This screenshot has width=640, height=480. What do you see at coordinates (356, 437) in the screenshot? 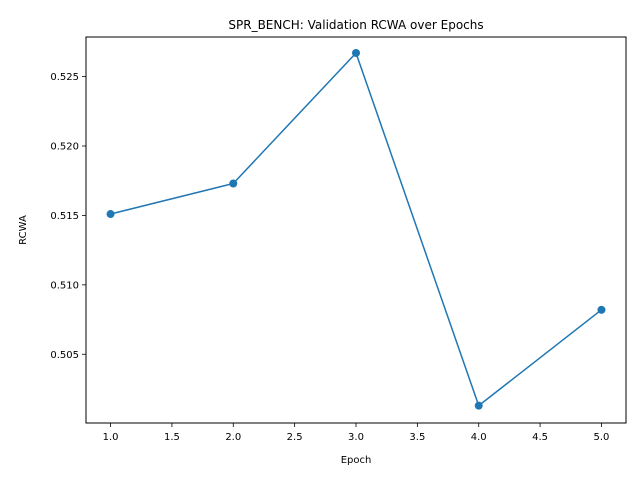
I see `x-tick-label: 3.0` at bounding box center [356, 437].